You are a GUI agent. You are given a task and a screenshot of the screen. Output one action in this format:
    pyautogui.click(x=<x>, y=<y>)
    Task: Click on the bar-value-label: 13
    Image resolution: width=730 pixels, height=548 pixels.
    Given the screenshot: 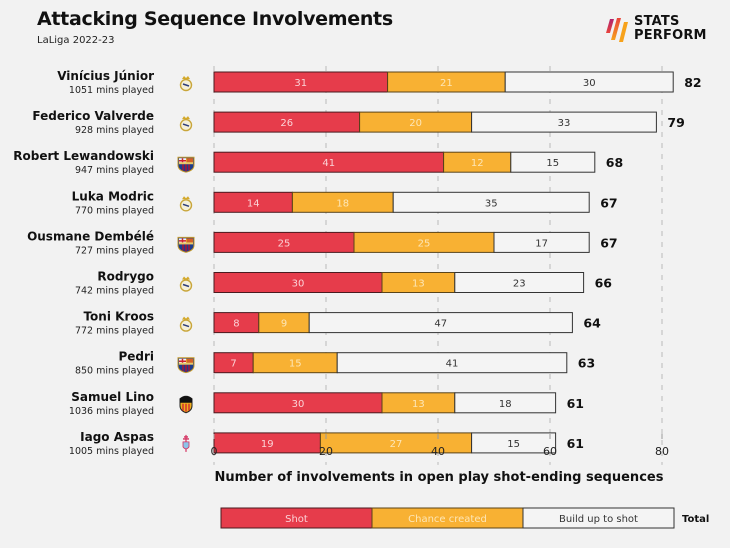 What is the action you would take?
    pyautogui.click(x=418, y=404)
    